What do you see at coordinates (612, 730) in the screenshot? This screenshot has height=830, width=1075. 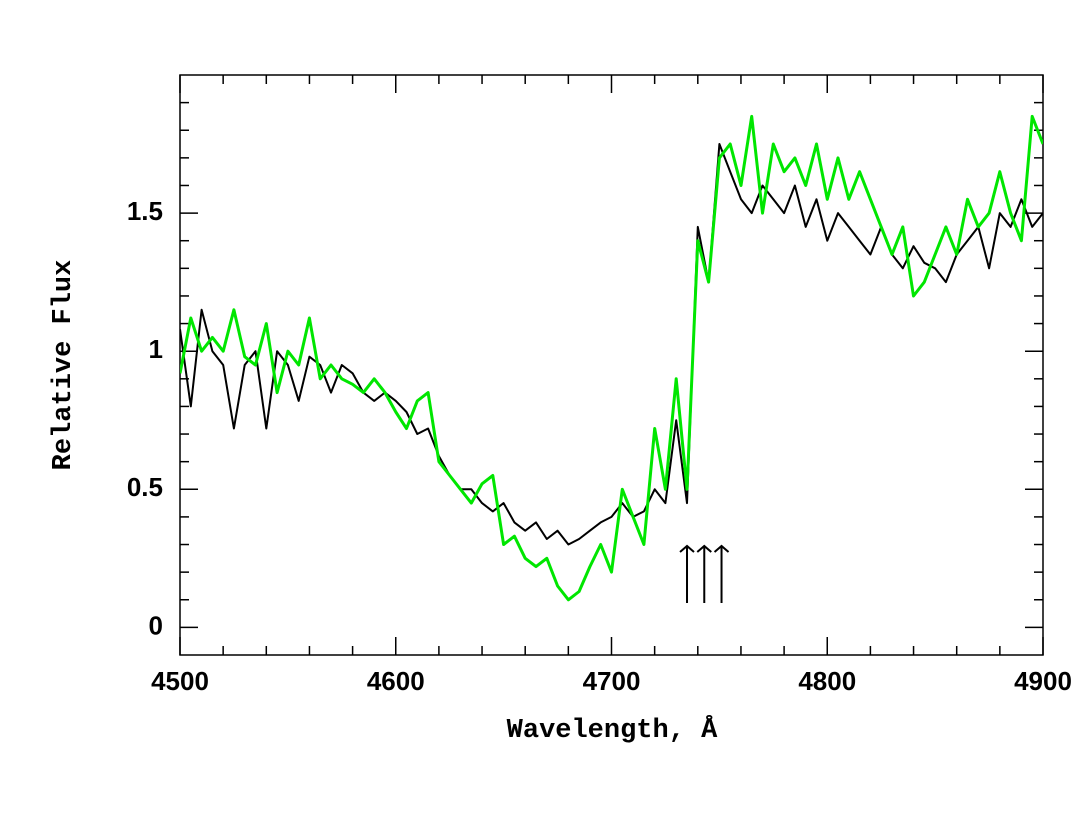 I see `x-axis-label: Wavelength, Å` at bounding box center [612, 730].